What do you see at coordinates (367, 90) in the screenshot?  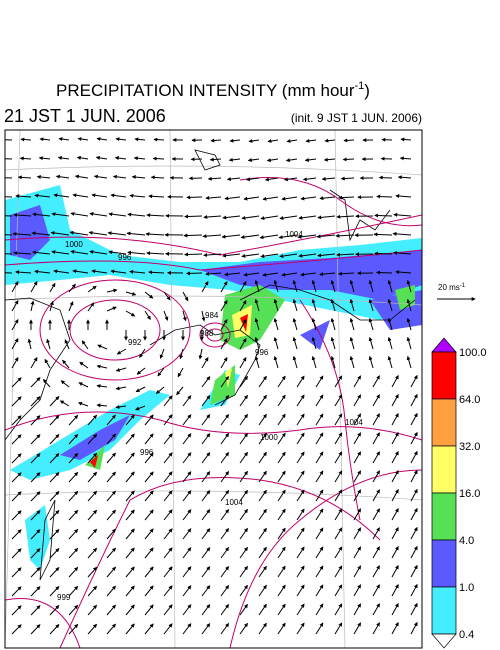 I see `title-suffix: )` at bounding box center [367, 90].